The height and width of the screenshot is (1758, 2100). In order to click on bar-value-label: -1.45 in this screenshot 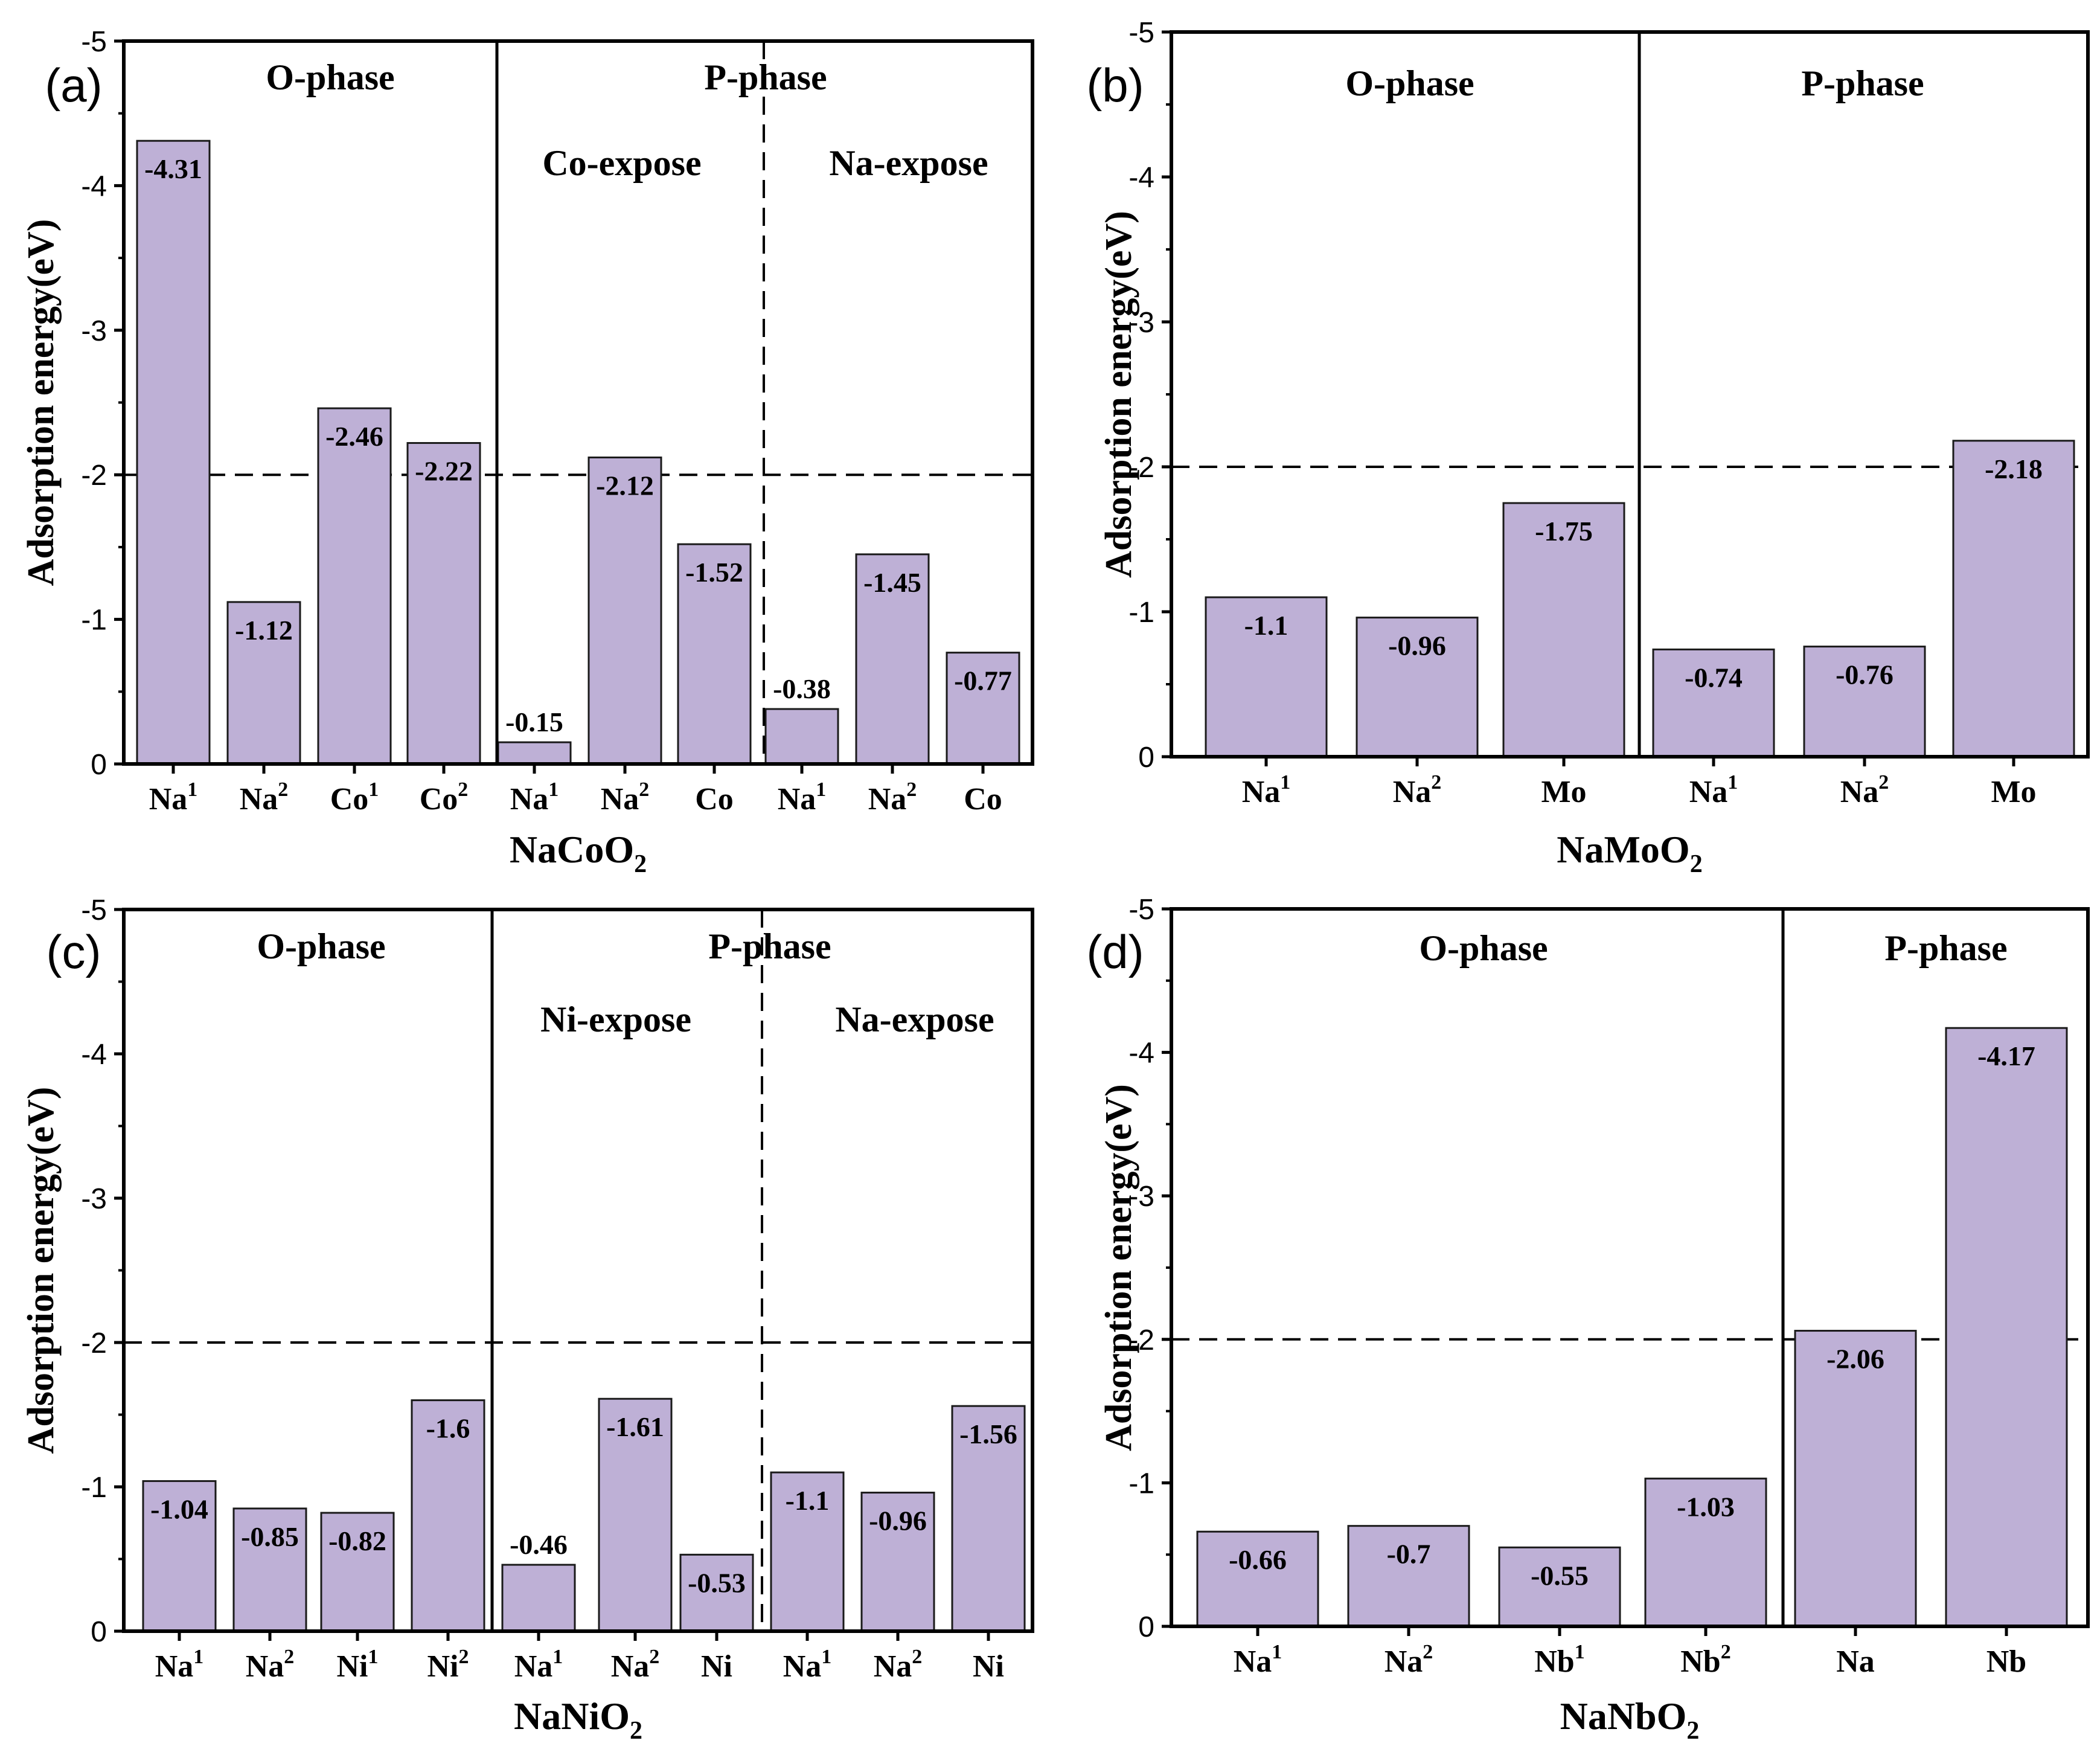, I will do `click(892, 582)`.